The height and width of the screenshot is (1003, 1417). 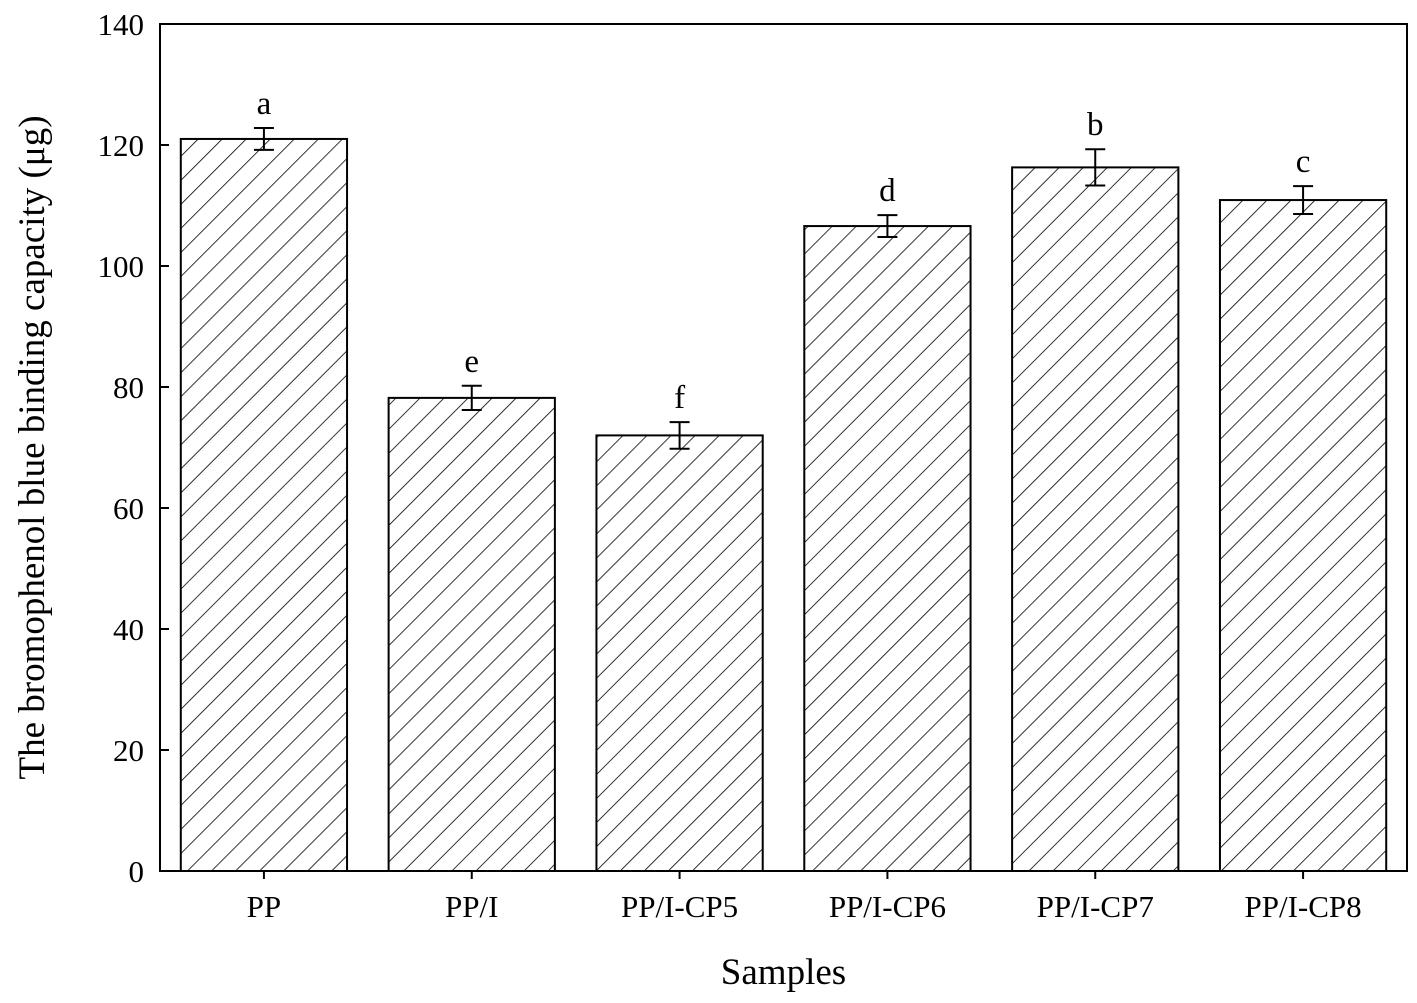 What do you see at coordinates (887, 191) in the screenshot?
I see `significance-label: d` at bounding box center [887, 191].